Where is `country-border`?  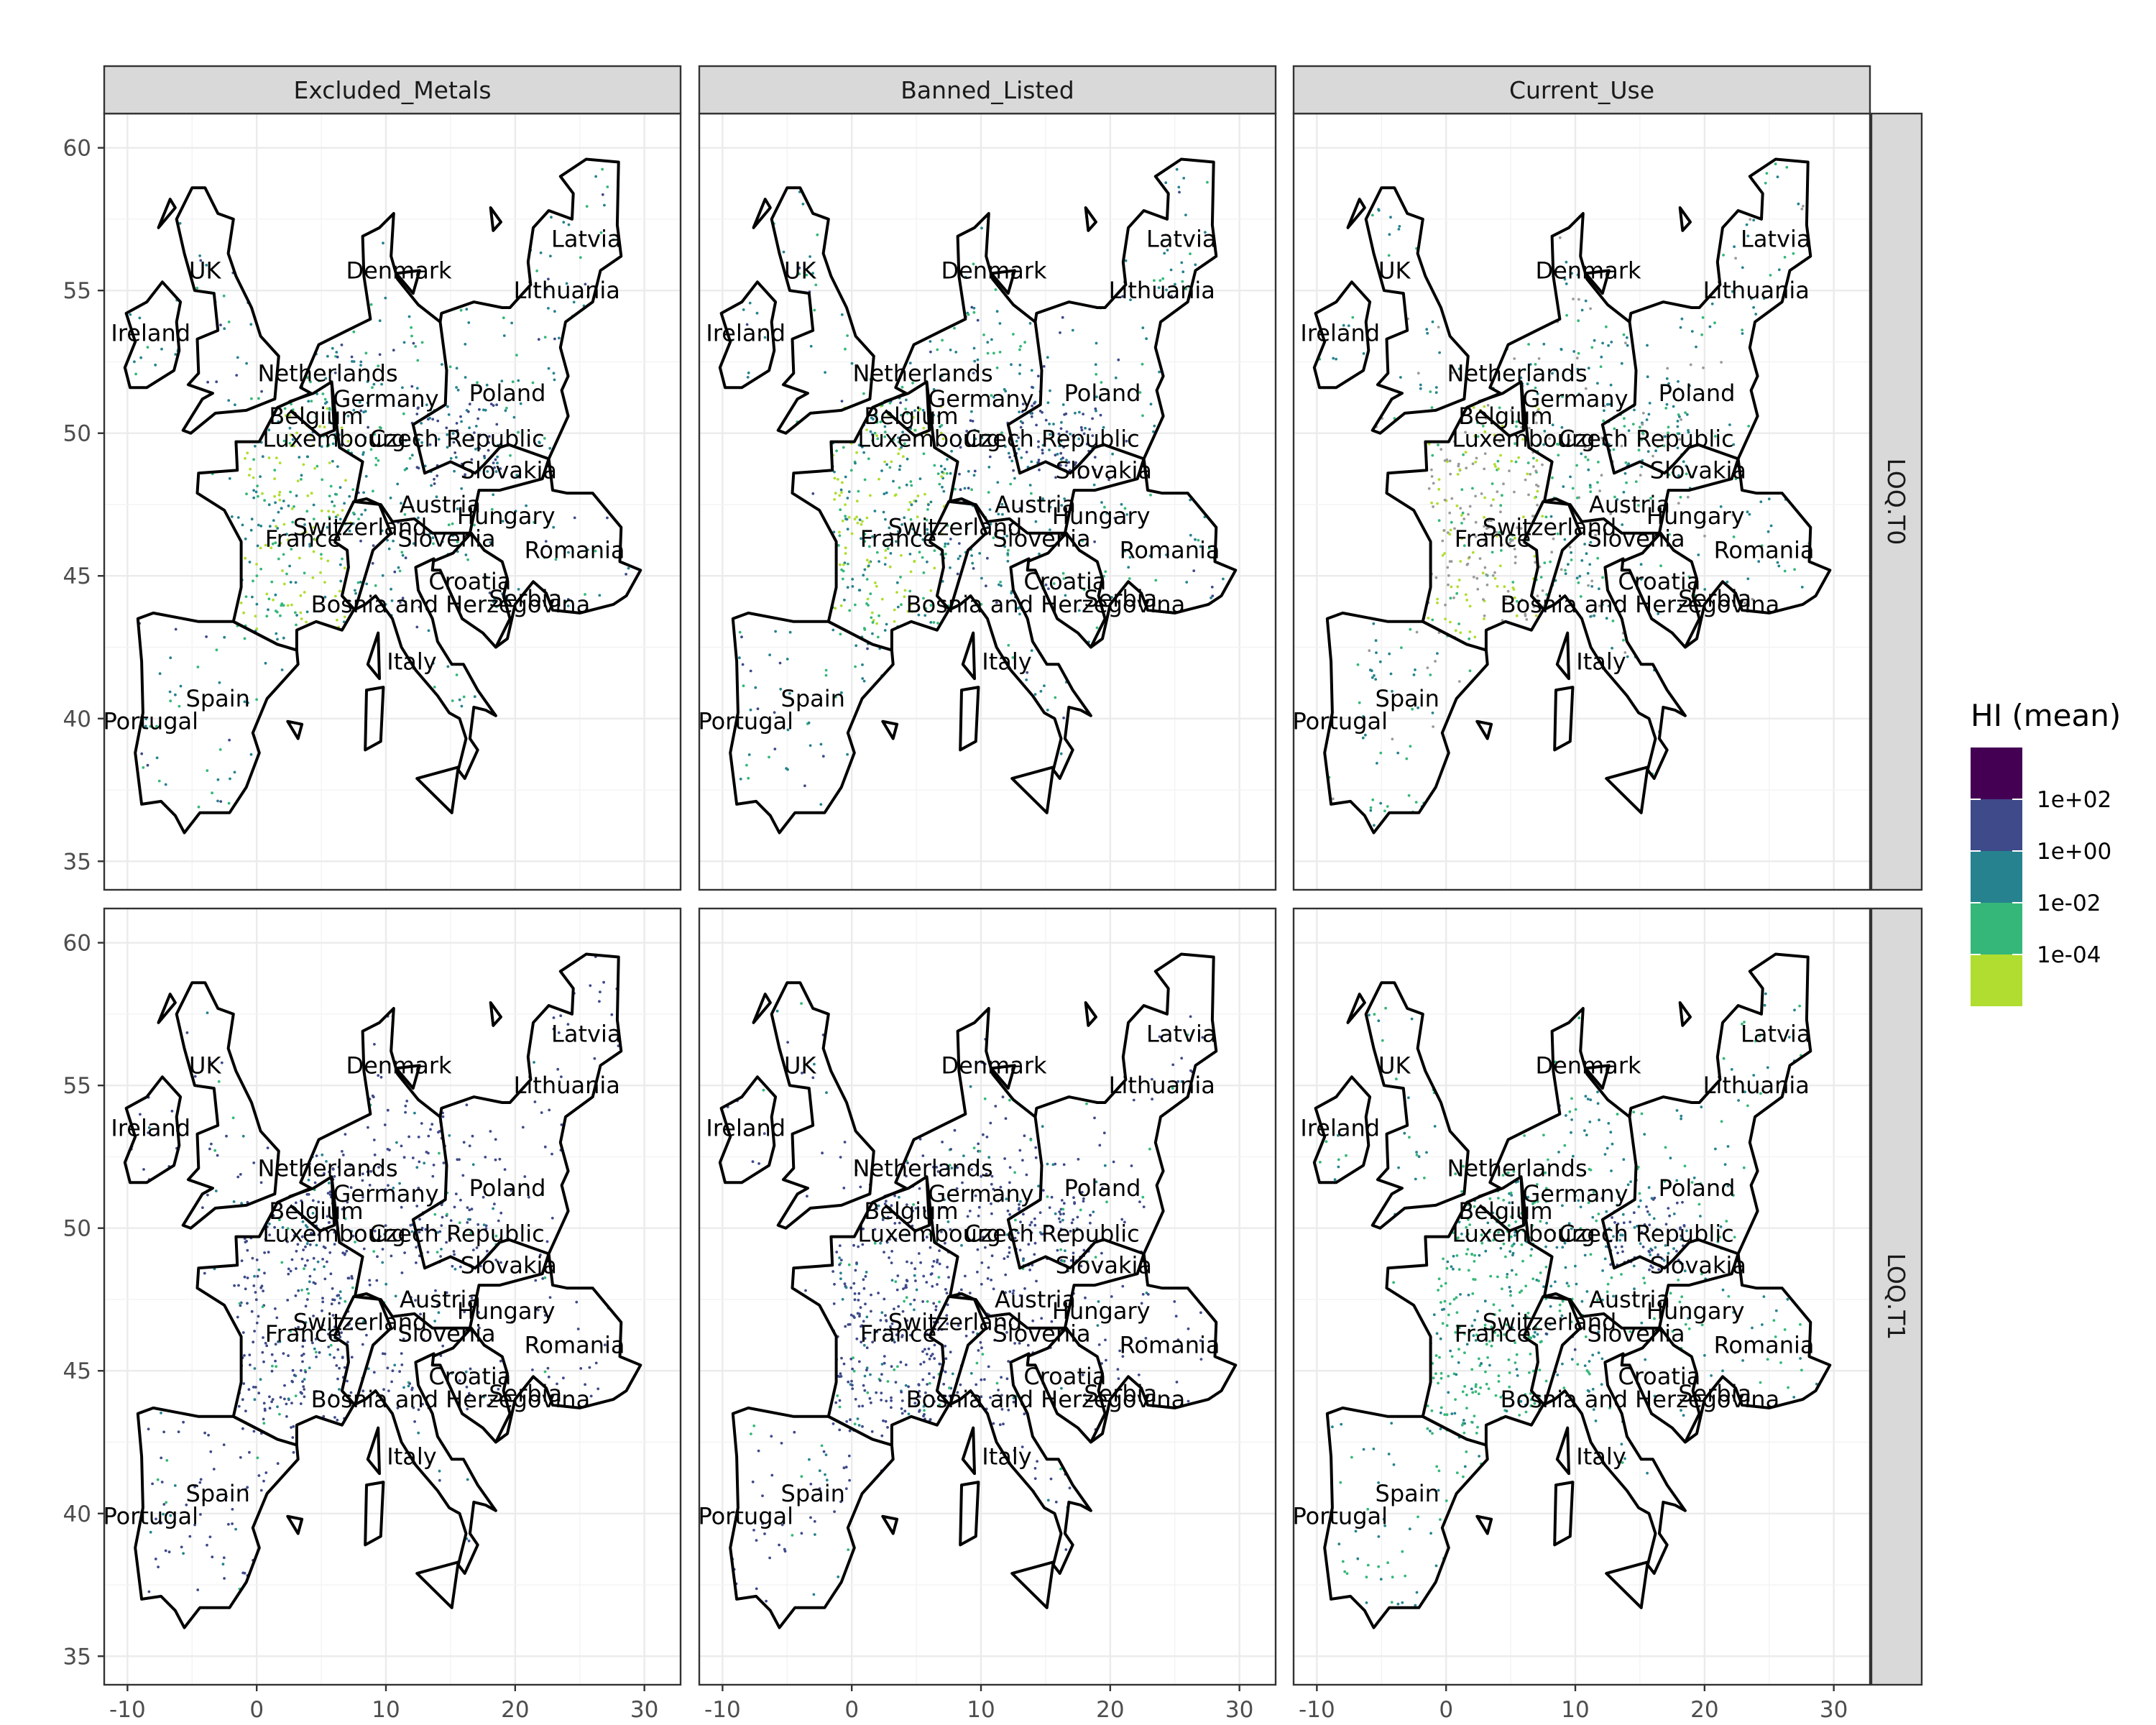
country-border is located at coordinates (890, 729).